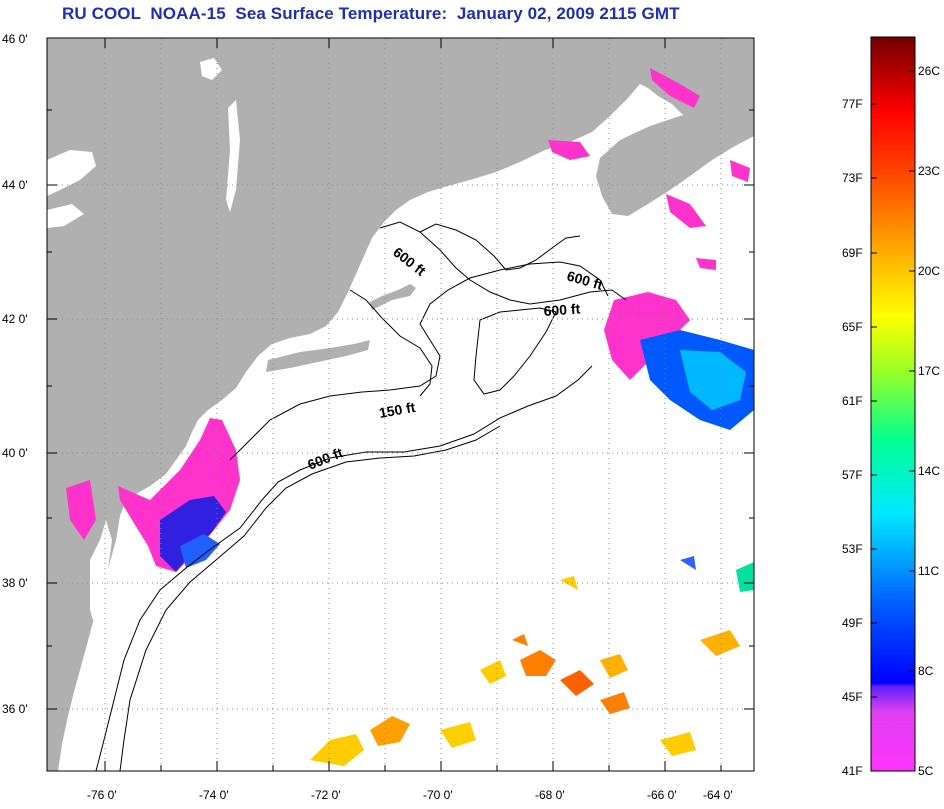  Describe the element at coordinates (929, 71) in the screenshot. I see `colorbar-celsius-label: 26C` at that location.